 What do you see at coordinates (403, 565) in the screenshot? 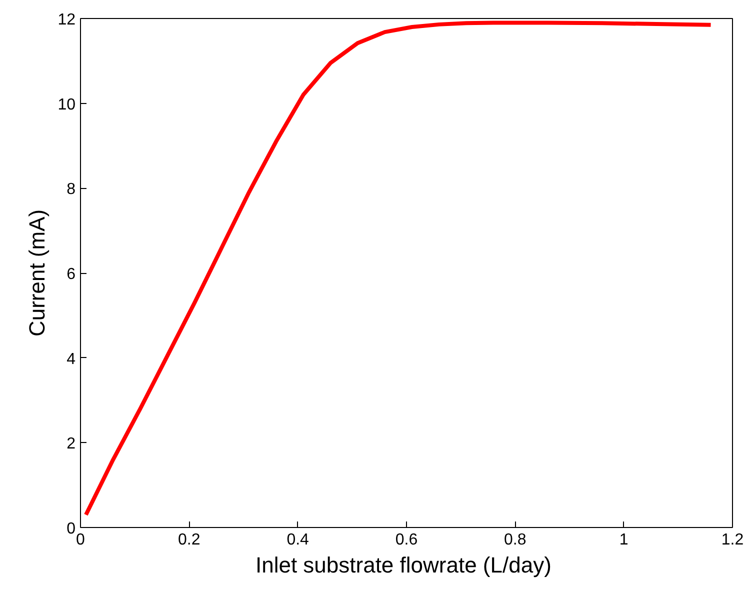
I see `x-axis-title: Inlet substrate flowrate (L/day)` at bounding box center [403, 565].